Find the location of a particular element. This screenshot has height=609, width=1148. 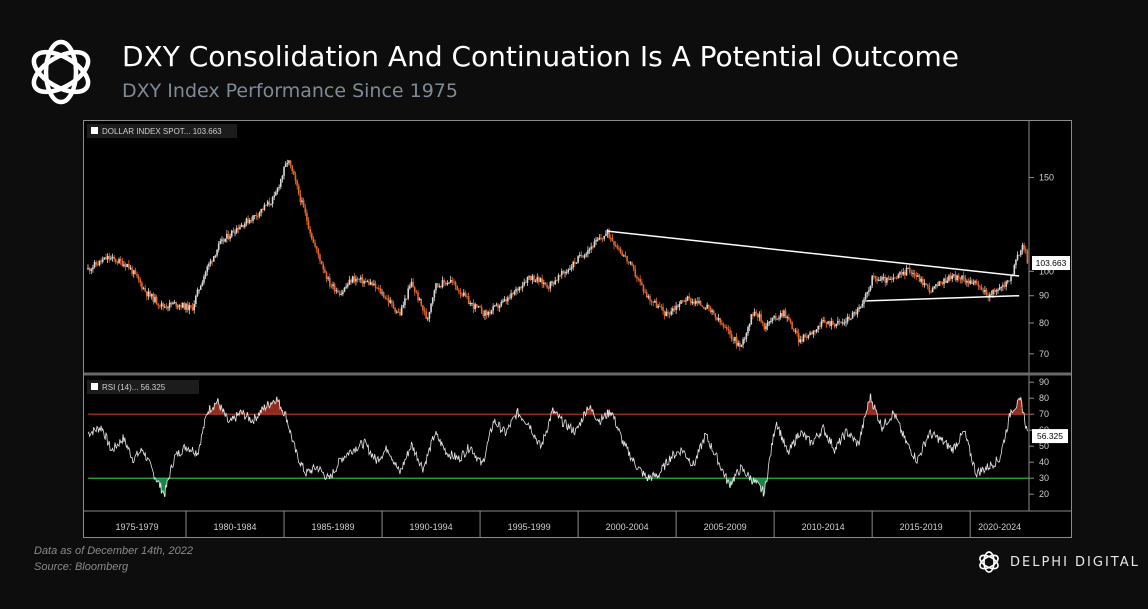

price-tick-label: 150 is located at coordinates (1046, 178).